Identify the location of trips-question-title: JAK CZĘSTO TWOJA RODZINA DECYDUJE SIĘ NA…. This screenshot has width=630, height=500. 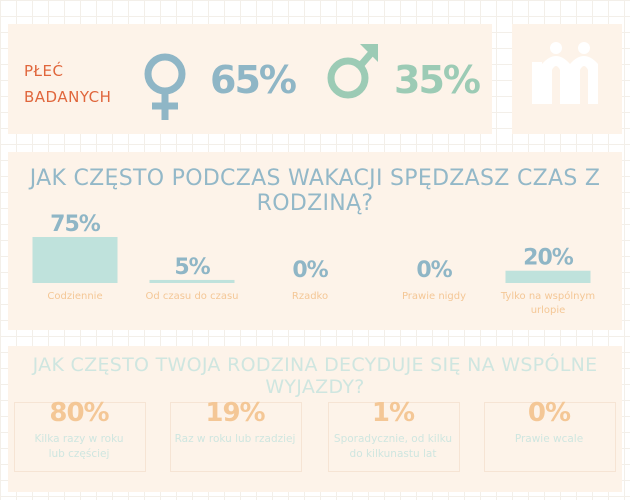
(315, 376).